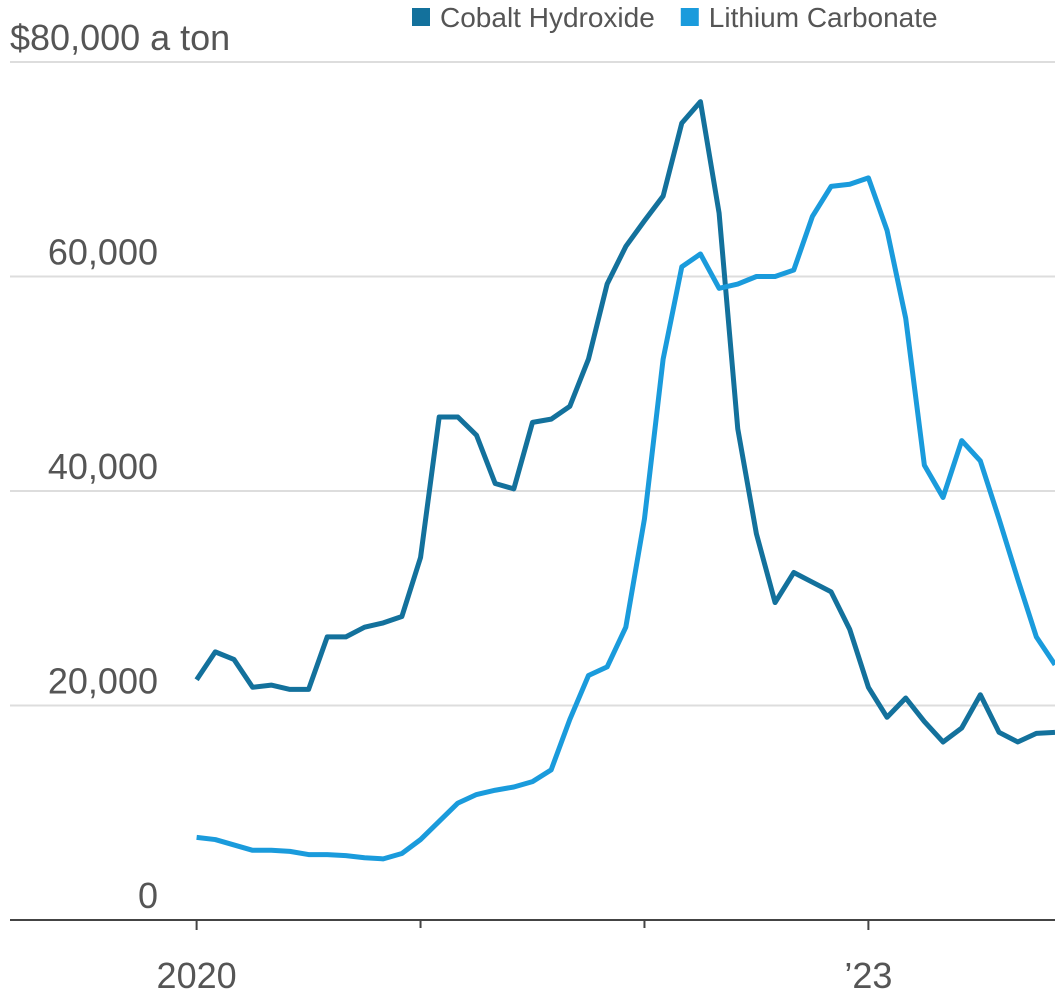  I want to click on y-tick-label: 40,000, so click(103, 466).